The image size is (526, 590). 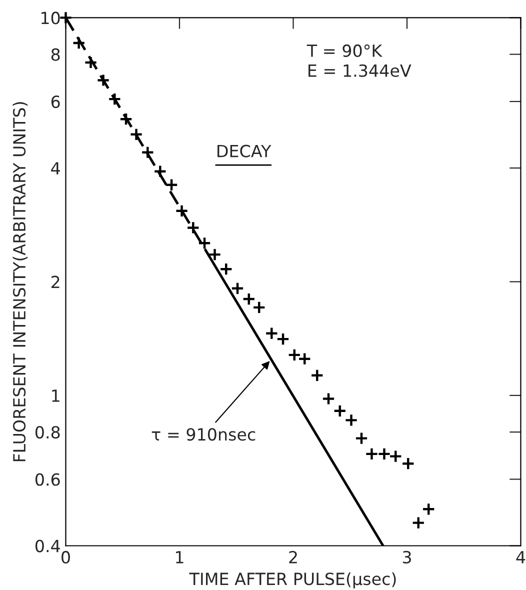 What do you see at coordinates (56, 396) in the screenshot?
I see `y-tick-label: 1` at bounding box center [56, 396].